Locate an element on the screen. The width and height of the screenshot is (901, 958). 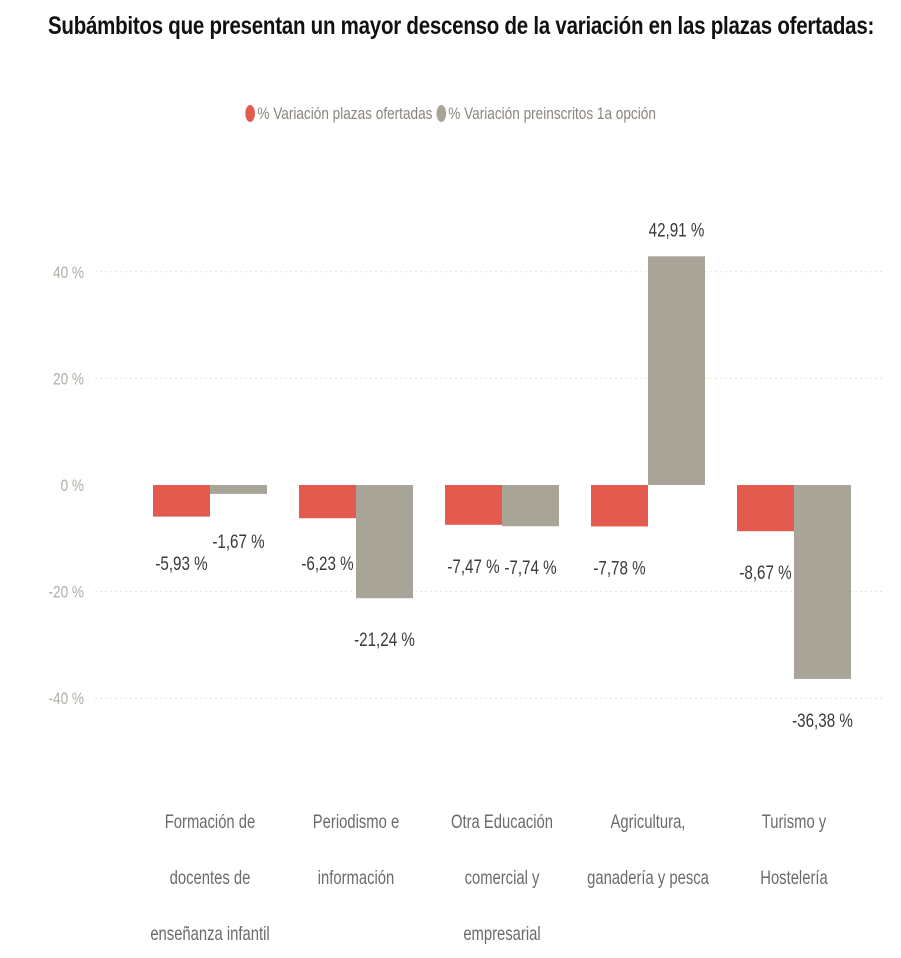
x-category-label: Otra Educación is located at coordinates (502, 821).